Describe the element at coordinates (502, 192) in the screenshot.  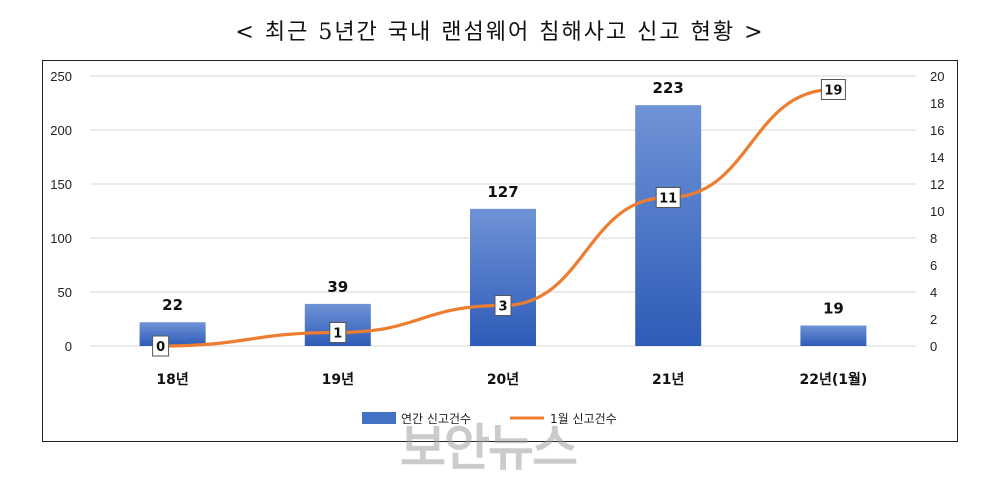
I see `bar-value-label: 127` at that location.